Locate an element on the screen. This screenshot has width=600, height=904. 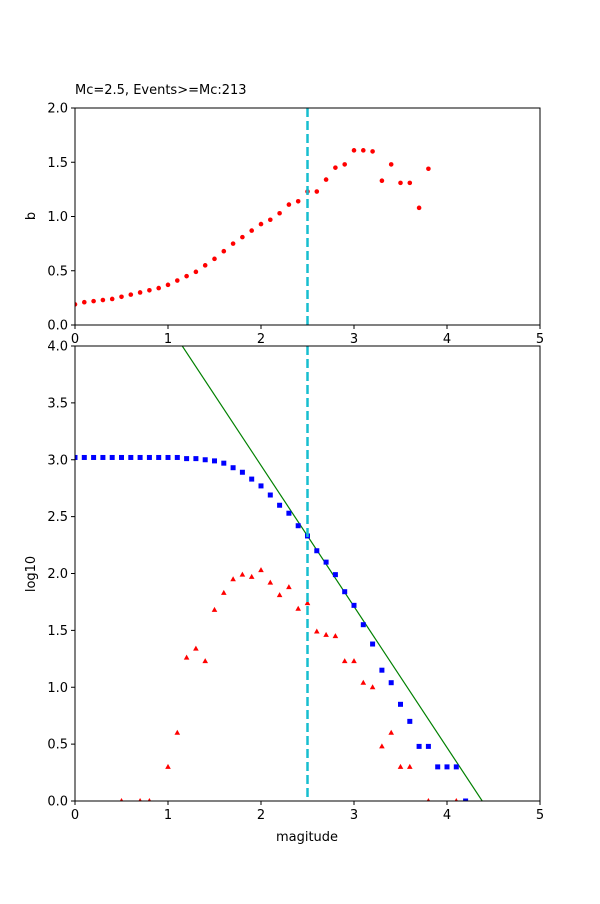
bottom-y-label: log10 is located at coordinates (31, 574).